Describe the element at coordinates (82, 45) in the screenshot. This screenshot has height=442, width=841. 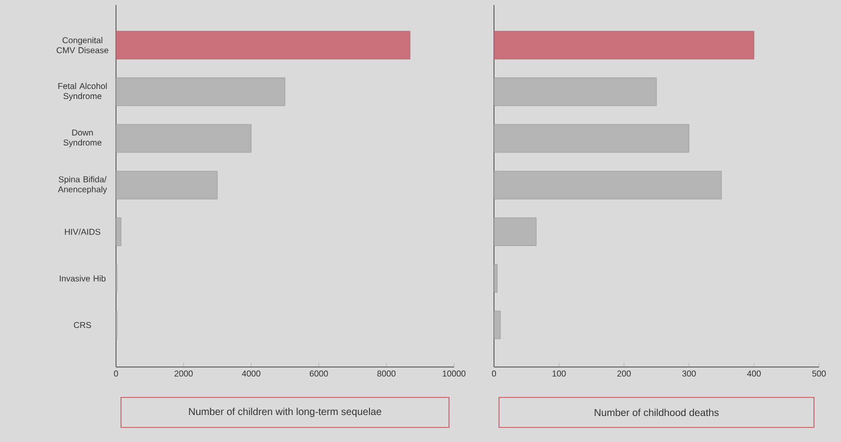
I see `y-tick-label: Congenital CMV Disease` at that location.